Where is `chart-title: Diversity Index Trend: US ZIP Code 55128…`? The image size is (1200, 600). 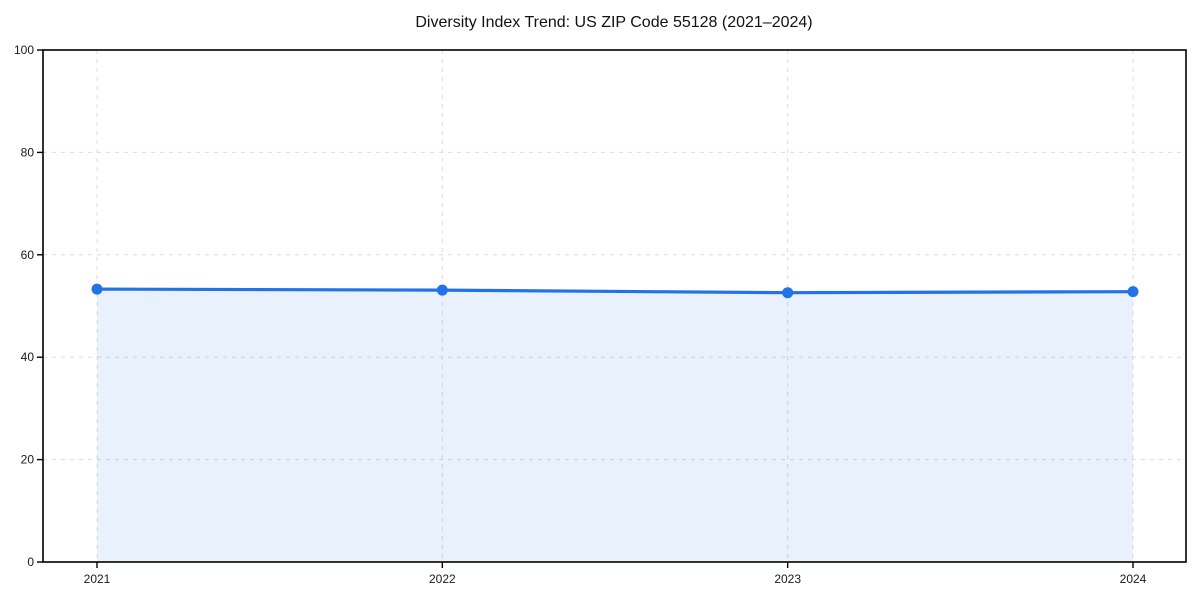 chart-title: Diversity Index Trend: US ZIP Code 55128… is located at coordinates (613, 22).